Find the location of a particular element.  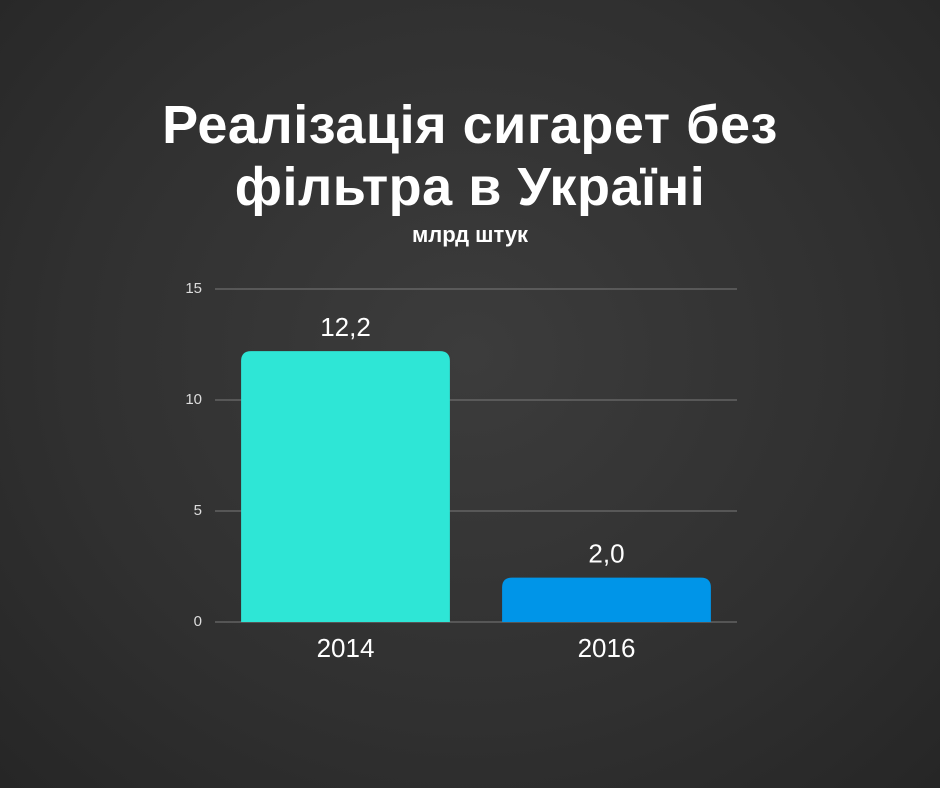

value-label: 2,0 is located at coordinates (606, 553).